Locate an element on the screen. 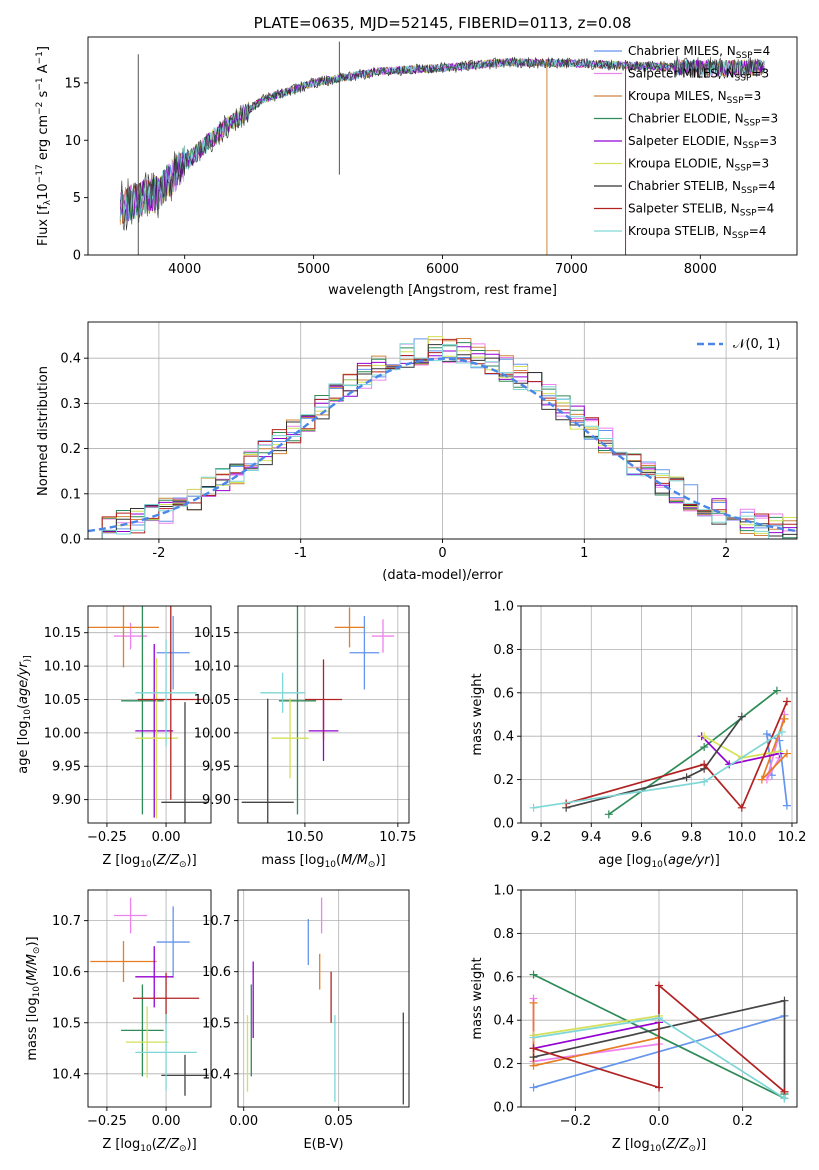 This screenshot has height=1170, width=819. y-tick-label: 5 is located at coordinates (77, 198).